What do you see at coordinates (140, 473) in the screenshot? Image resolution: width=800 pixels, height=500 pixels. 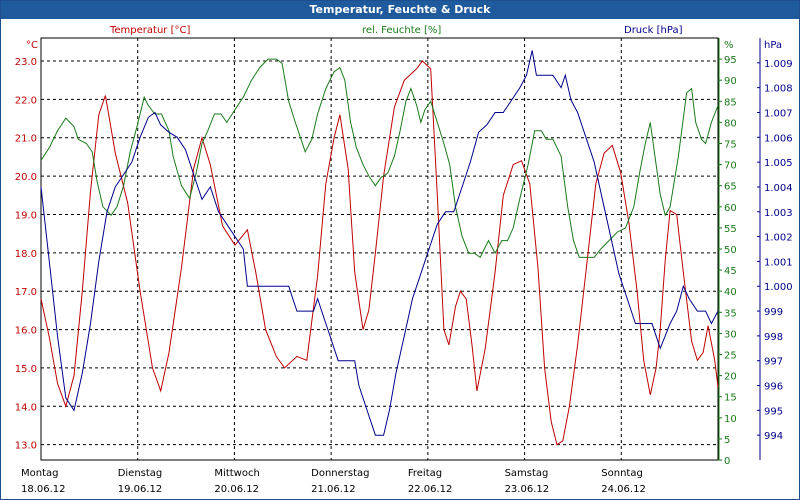 I see `x-day-name: Dienstag` at bounding box center [140, 473].